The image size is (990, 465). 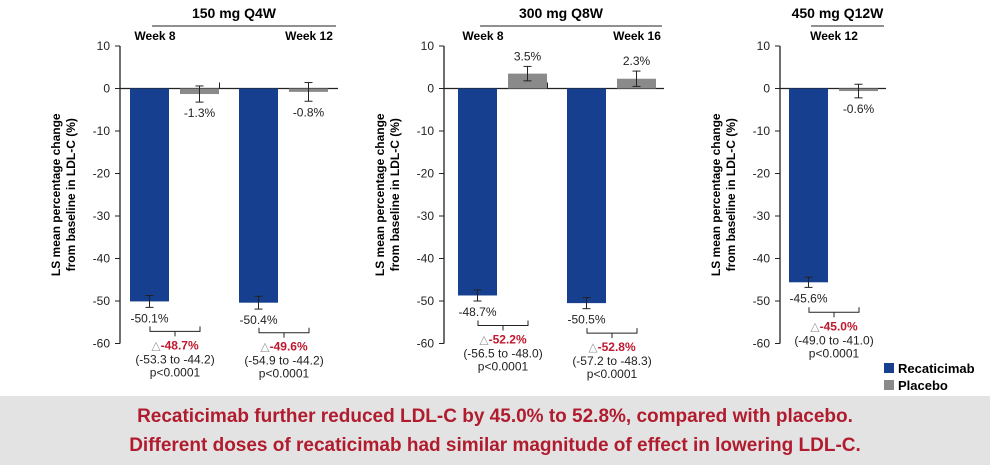 What do you see at coordinates (637, 36) in the screenshot?
I see `category-label: Week 16` at bounding box center [637, 36].